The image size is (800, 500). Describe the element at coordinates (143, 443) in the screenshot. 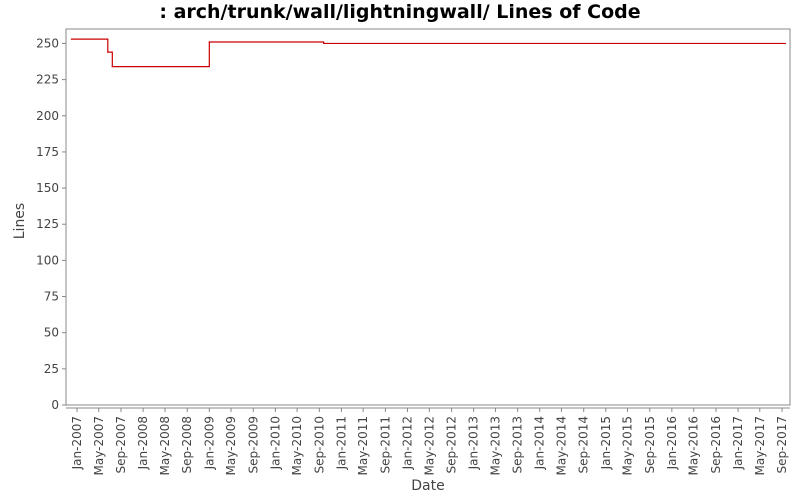

I see `x-tick-label: Jan-2008` at that location.